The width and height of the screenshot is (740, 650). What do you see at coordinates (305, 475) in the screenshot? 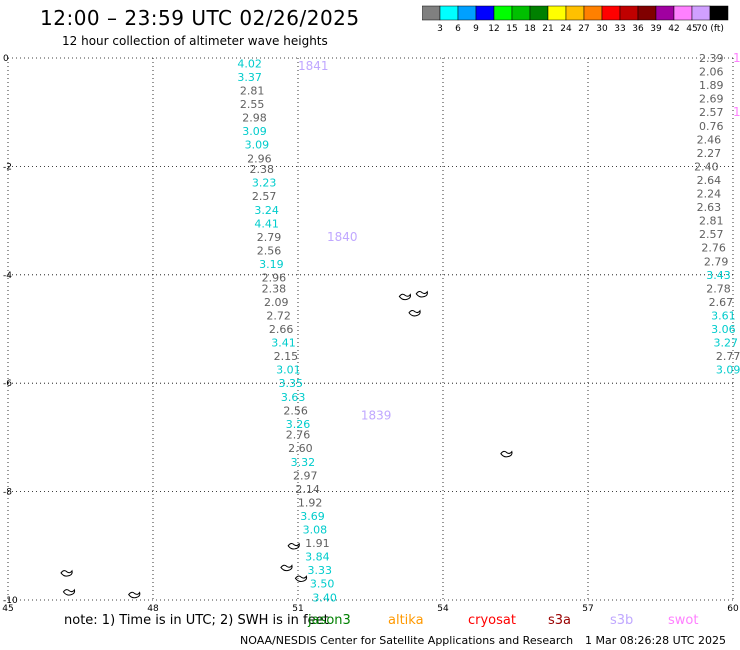
I see `wave-height-label: 2.97` at bounding box center [305, 475].